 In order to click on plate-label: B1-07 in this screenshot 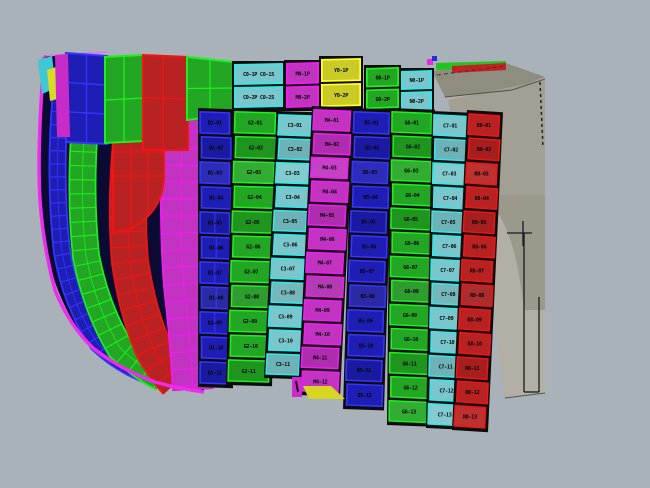, I will do `click(215, 274)`.